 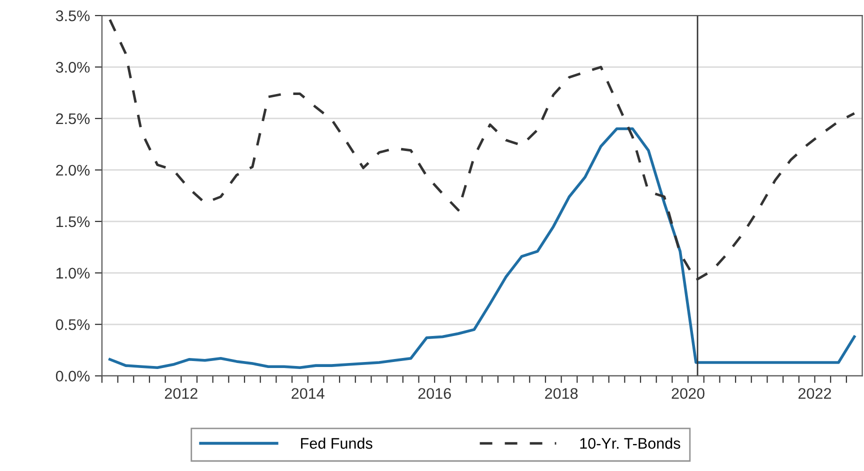 What do you see at coordinates (73, 16) in the screenshot?
I see `y-tick-label: 3.5%` at bounding box center [73, 16].